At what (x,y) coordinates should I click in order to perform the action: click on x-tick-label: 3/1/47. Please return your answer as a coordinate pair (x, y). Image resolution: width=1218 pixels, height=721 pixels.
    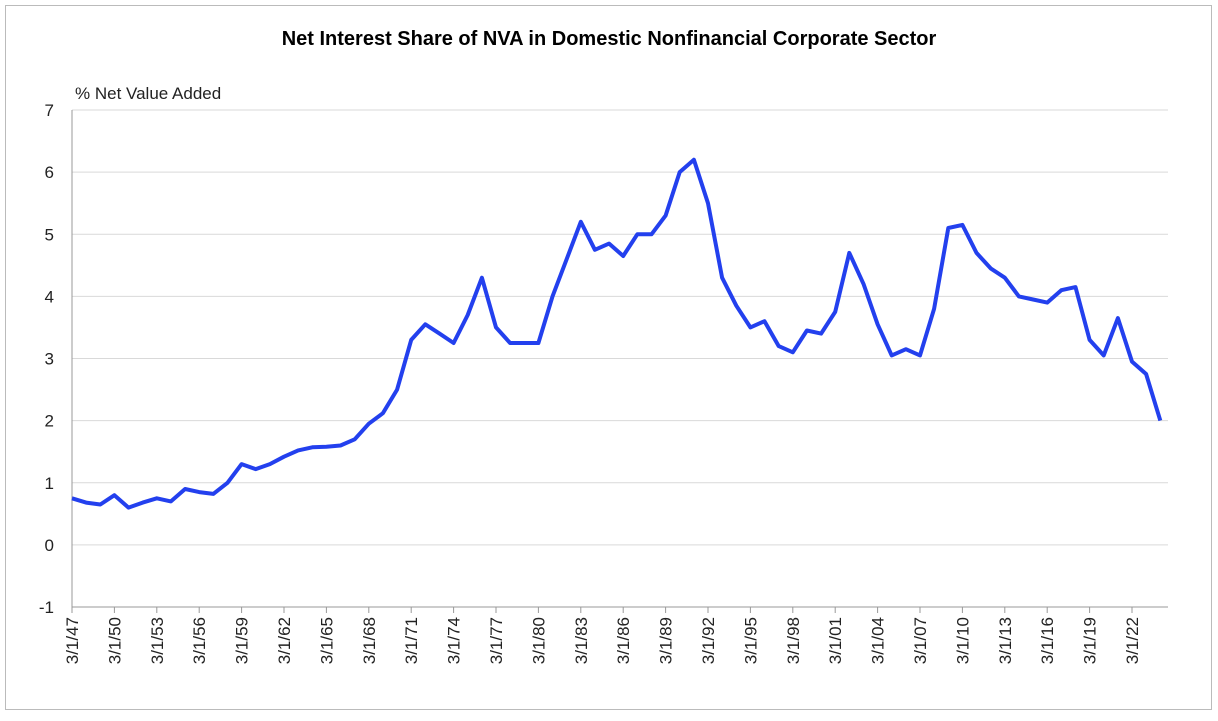
    Looking at the image, I should click on (72, 640).